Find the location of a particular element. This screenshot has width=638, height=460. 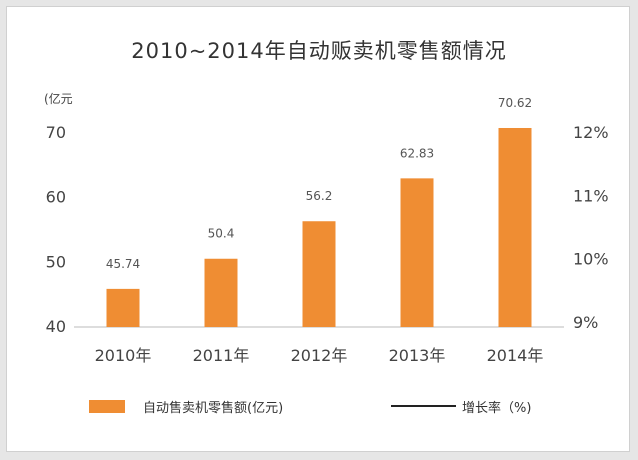

x-tick-label-0: 2010年 is located at coordinates (123, 355).